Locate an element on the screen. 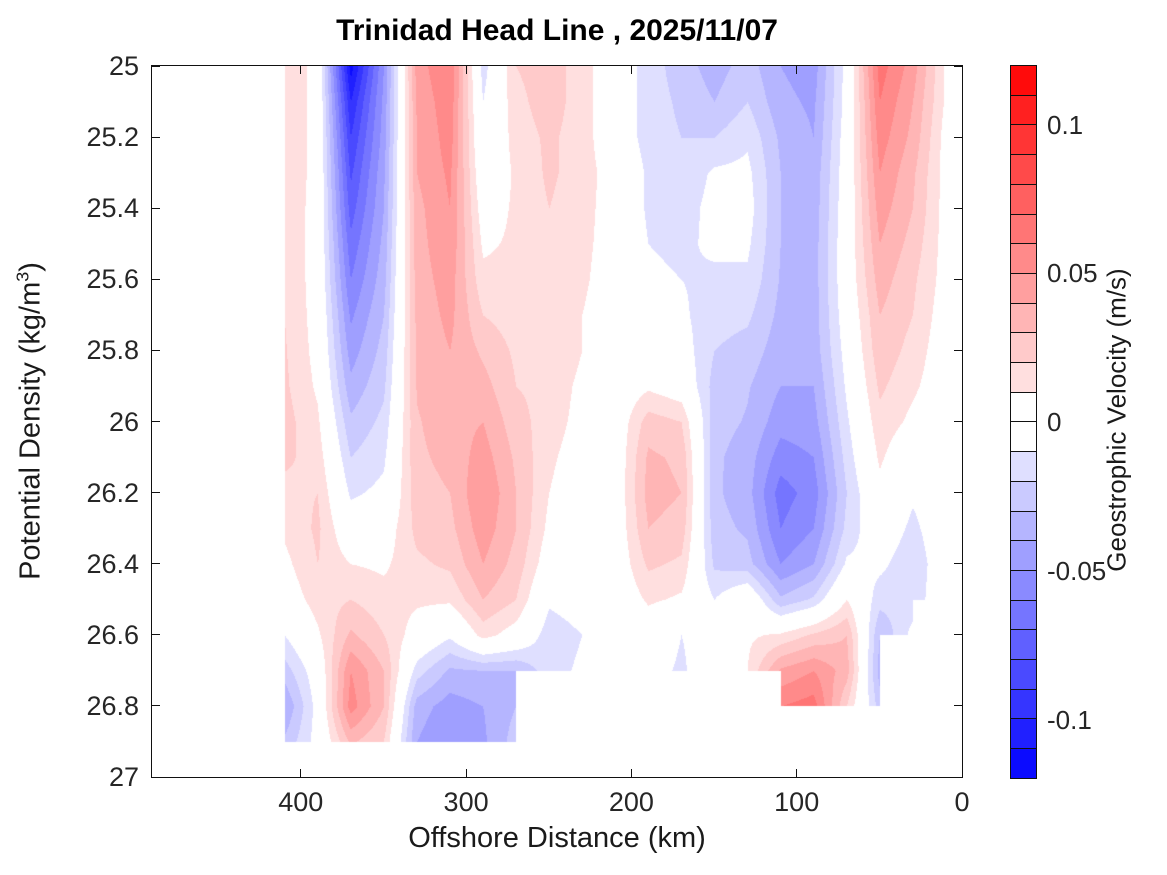 The image size is (1167, 875). chart-title: Trinidad Head Line , 2025/11/07 is located at coordinates (557, 30).